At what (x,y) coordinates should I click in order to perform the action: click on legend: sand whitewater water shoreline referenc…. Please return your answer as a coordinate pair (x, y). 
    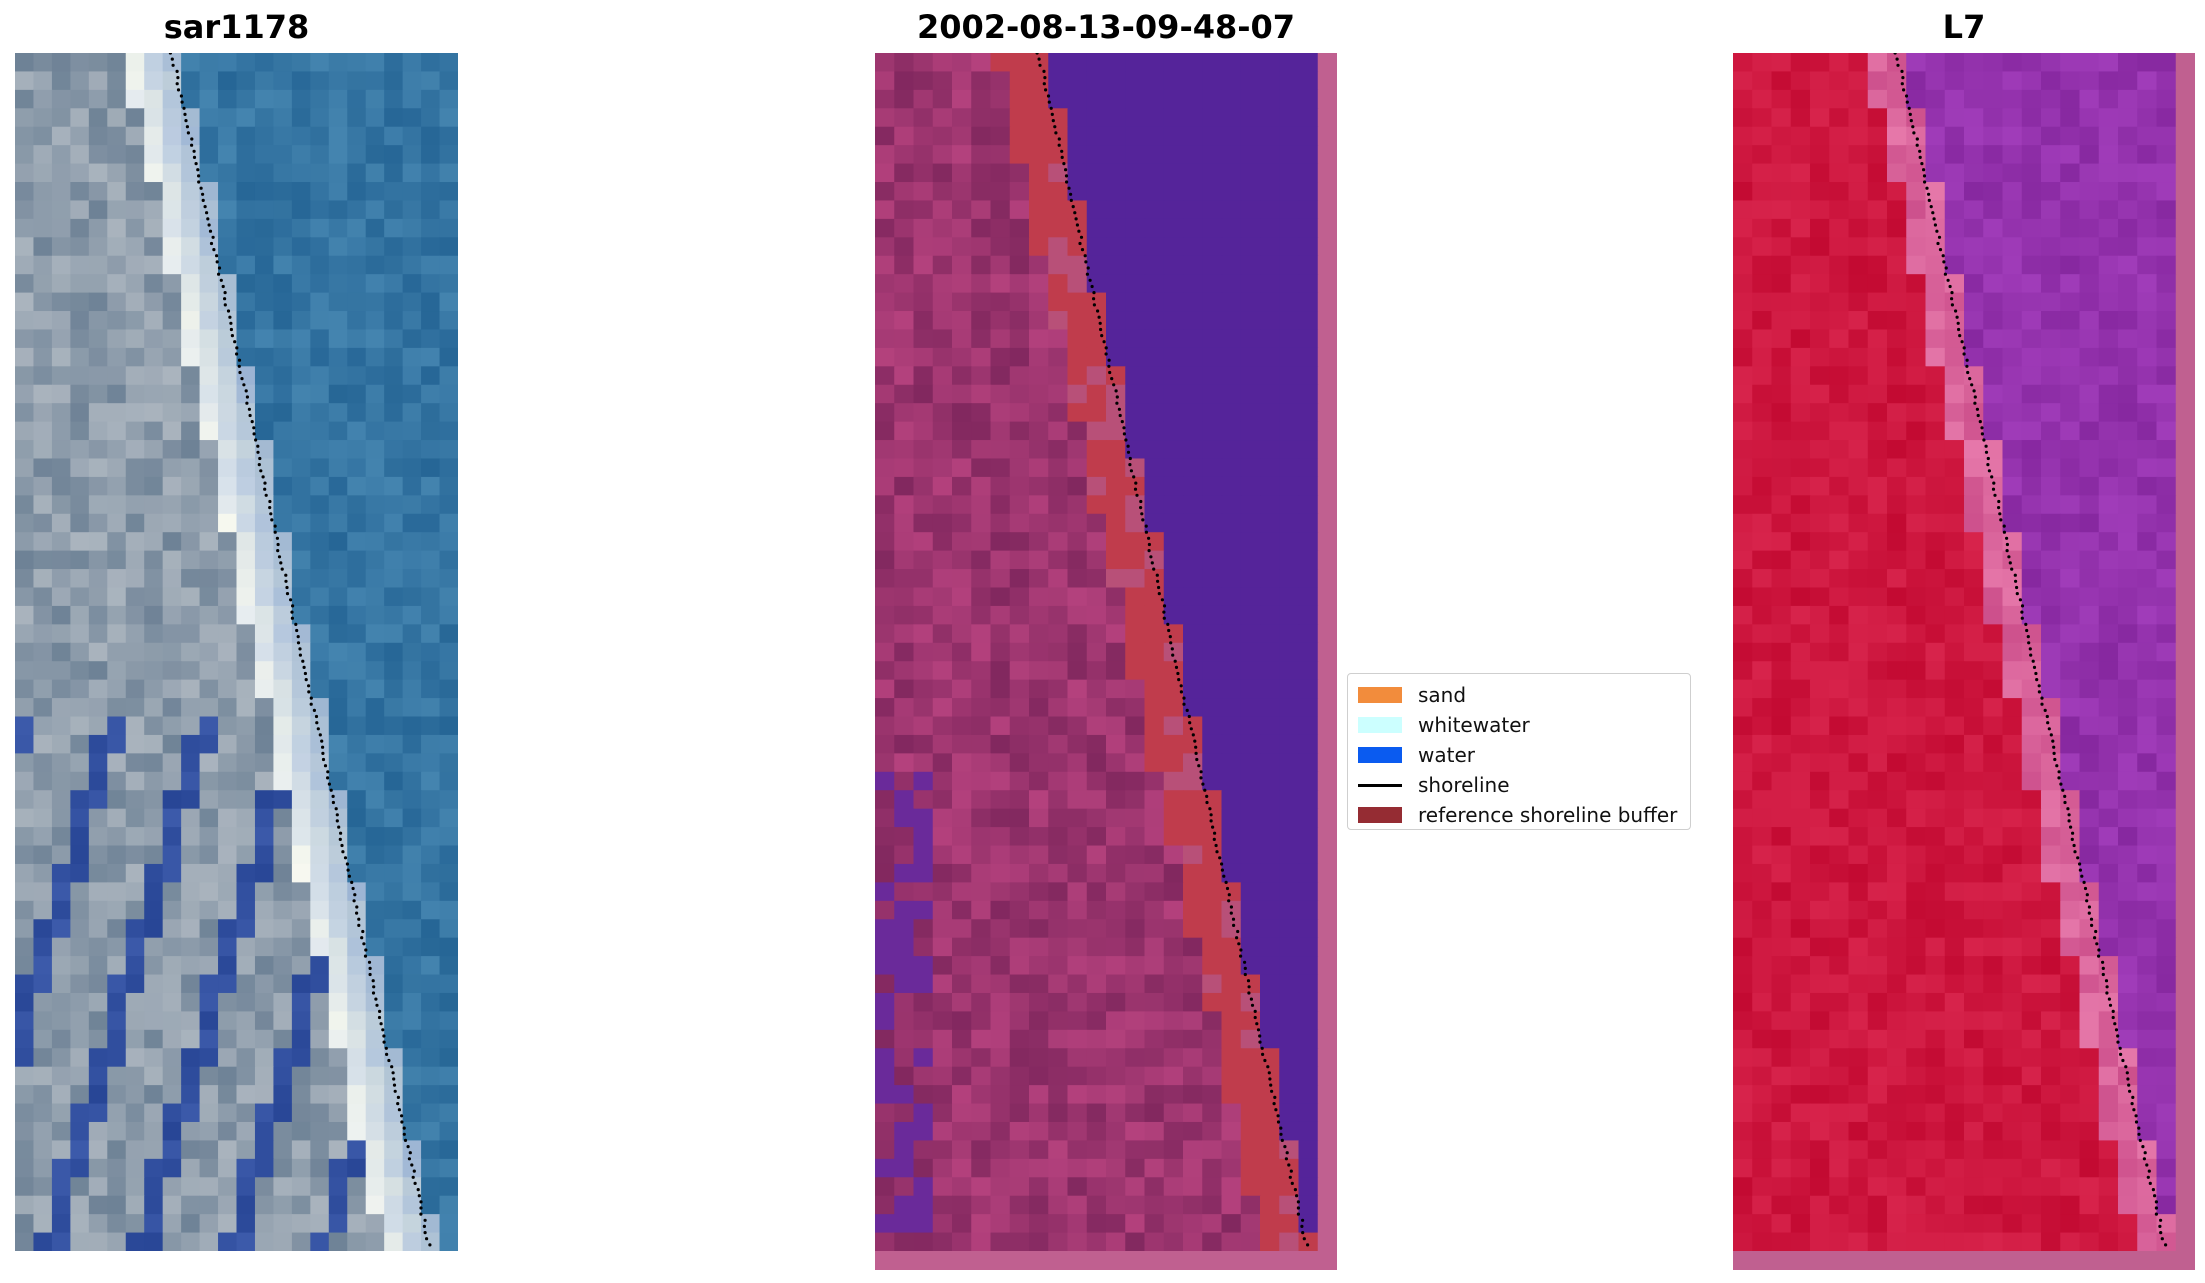
    Looking at the image, I should click on (1519, 751).